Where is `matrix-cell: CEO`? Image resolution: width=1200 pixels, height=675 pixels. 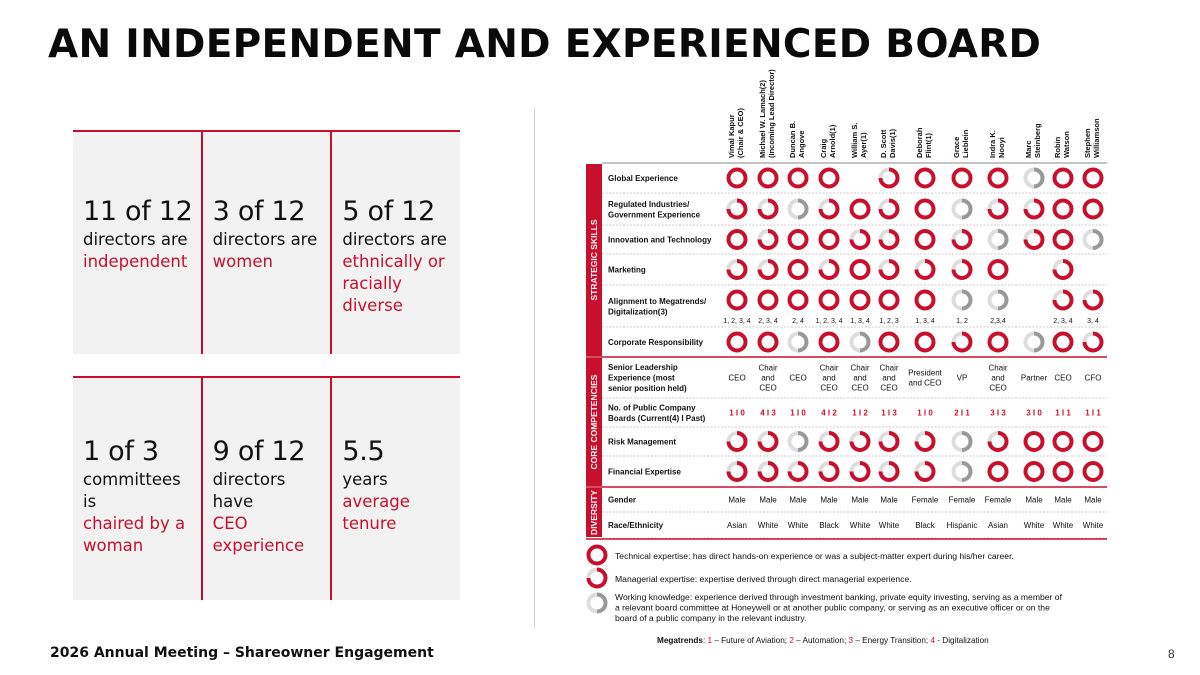
matrix-cell: CEO is located at coordinates (1062, 378).